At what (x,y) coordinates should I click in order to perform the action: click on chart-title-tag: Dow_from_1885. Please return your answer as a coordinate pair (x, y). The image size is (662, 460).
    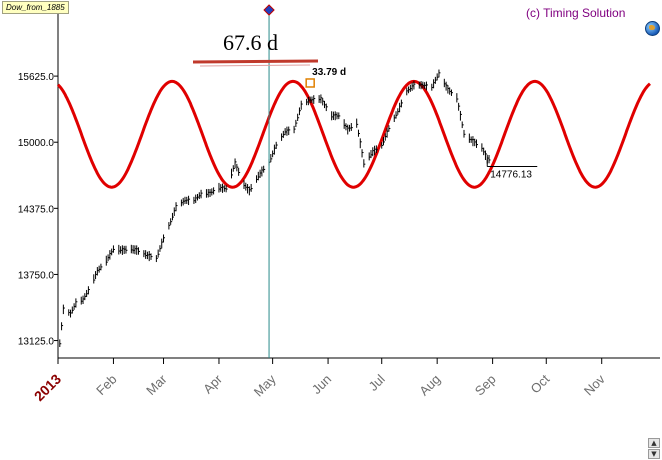
    Looking at the image, I should click on (35, 7).